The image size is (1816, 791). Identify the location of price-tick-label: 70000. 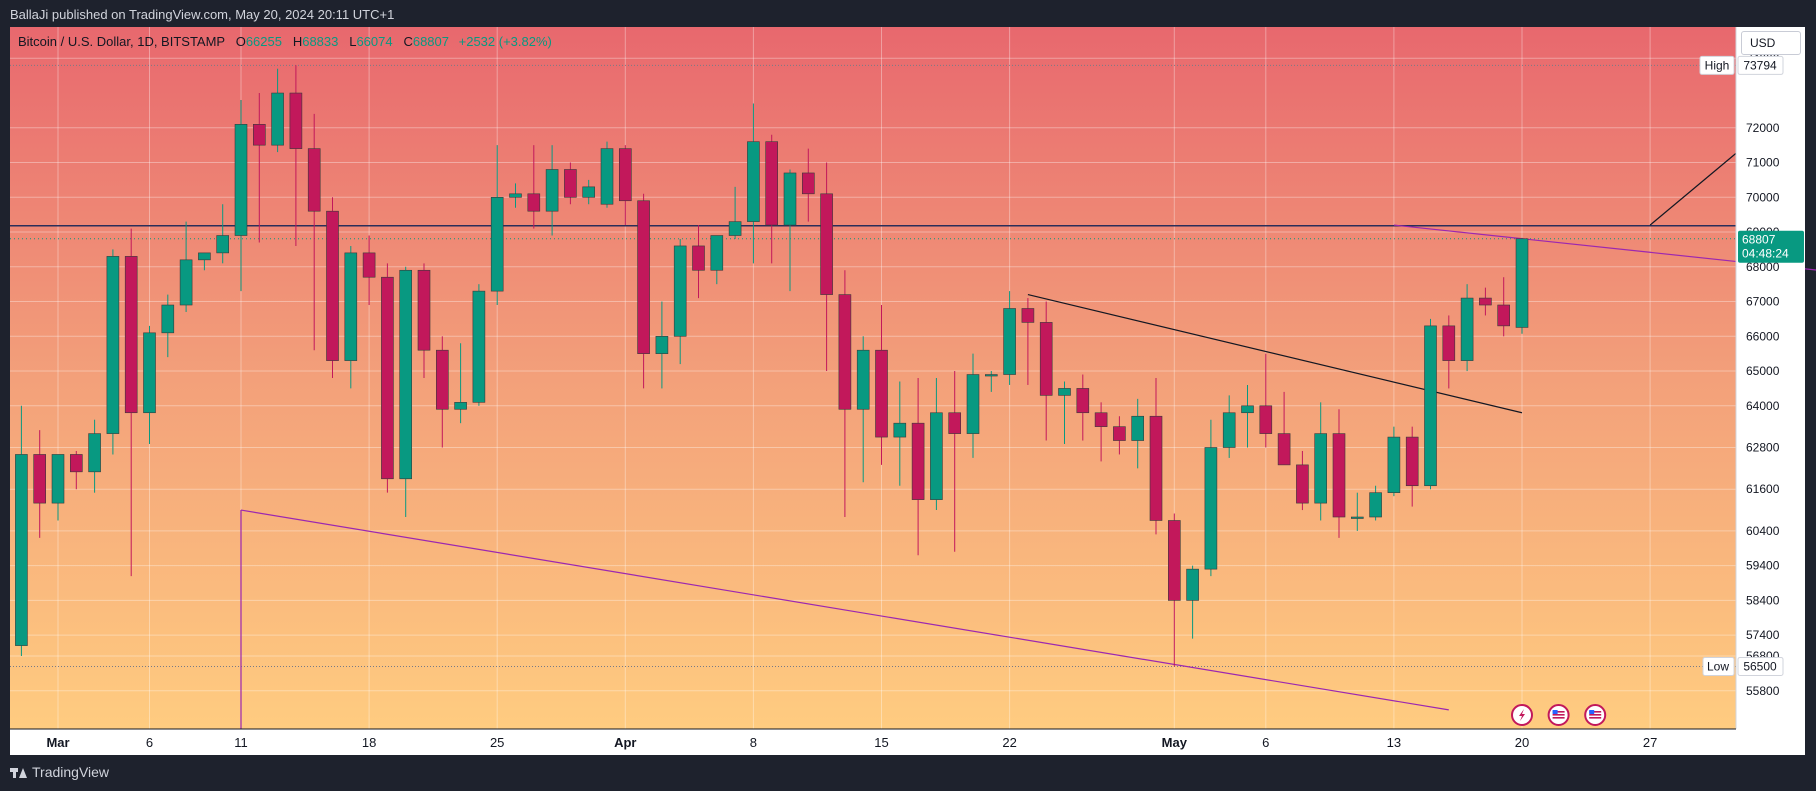
(1763, 197).